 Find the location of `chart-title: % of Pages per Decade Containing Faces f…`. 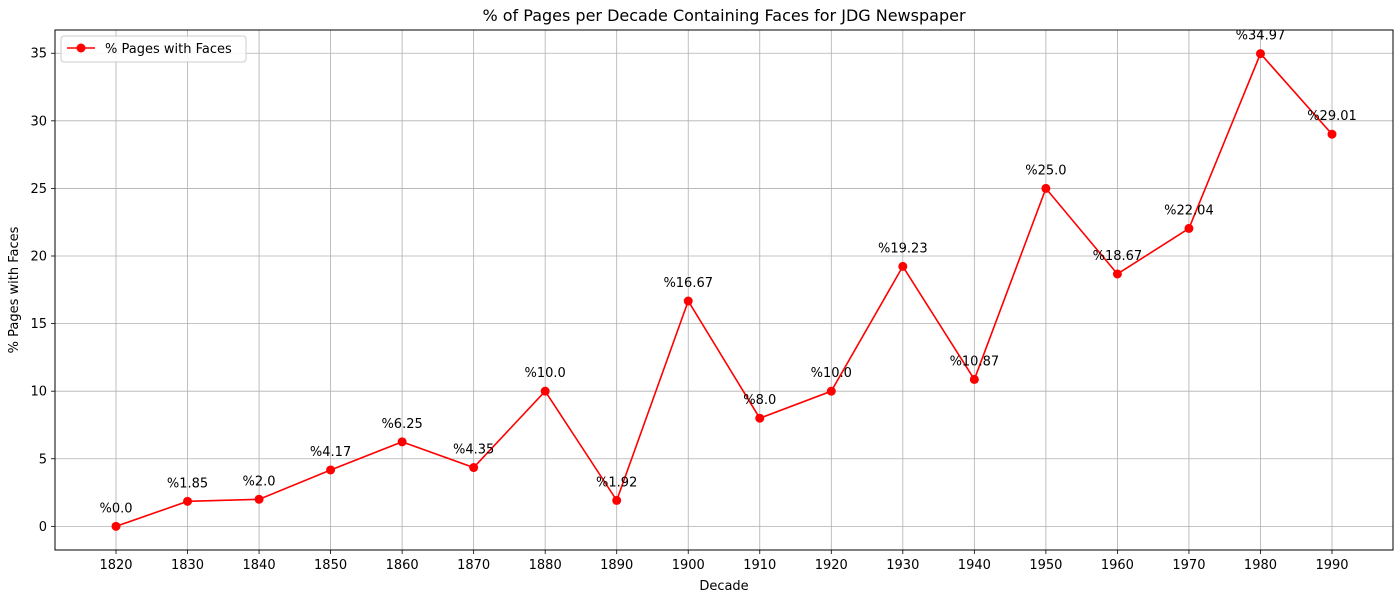

chart-title: % of Pages per Decade Containing Faces f… is located at coordinates (723, 15).